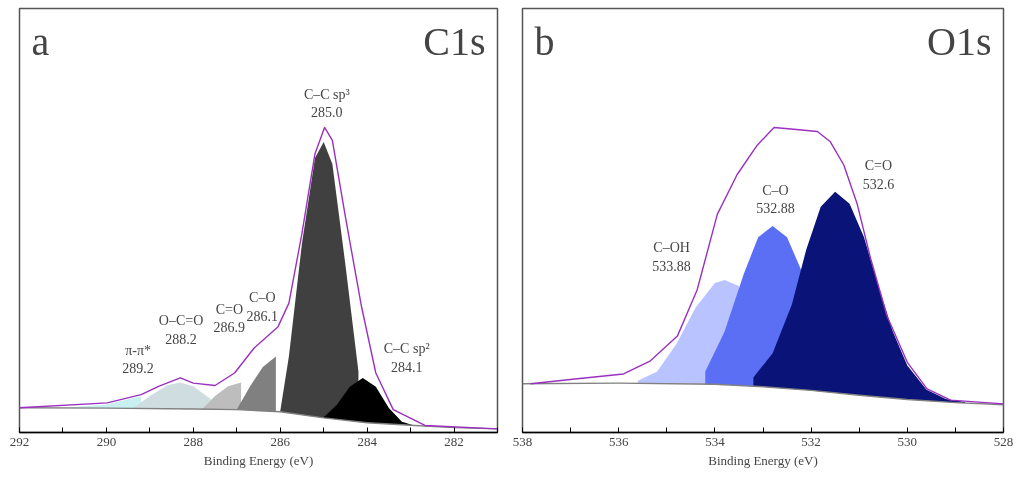 The width and height of the screenshot is (1022, 482). I want to click on annotation: π-π* 289.2, so click(138, 359).